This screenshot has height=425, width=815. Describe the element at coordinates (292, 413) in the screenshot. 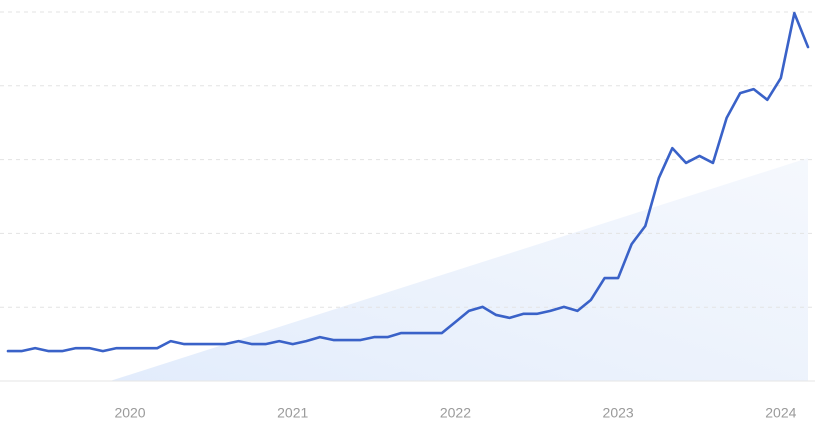

I see `x-tick-label: 2021` at that location.